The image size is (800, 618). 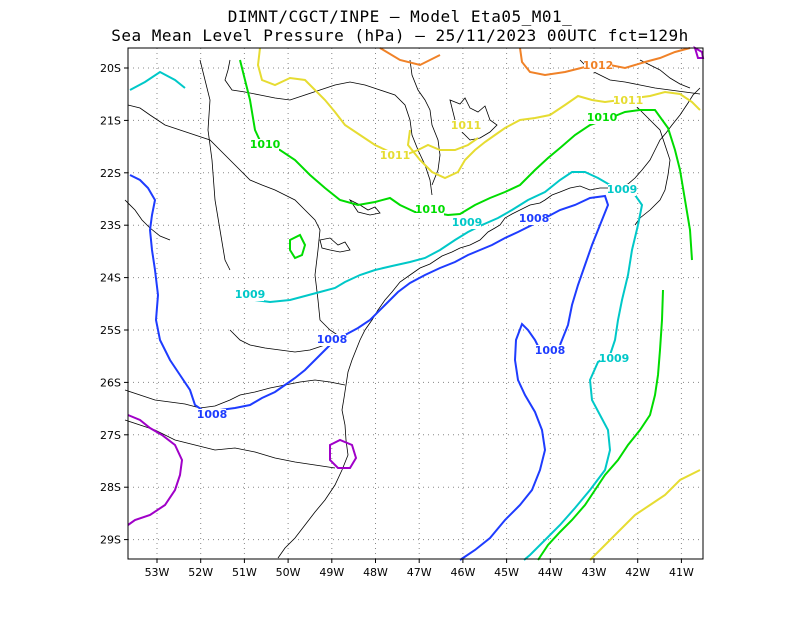 I want to click on longitude-label: 44W, so click(x=550, y=572).